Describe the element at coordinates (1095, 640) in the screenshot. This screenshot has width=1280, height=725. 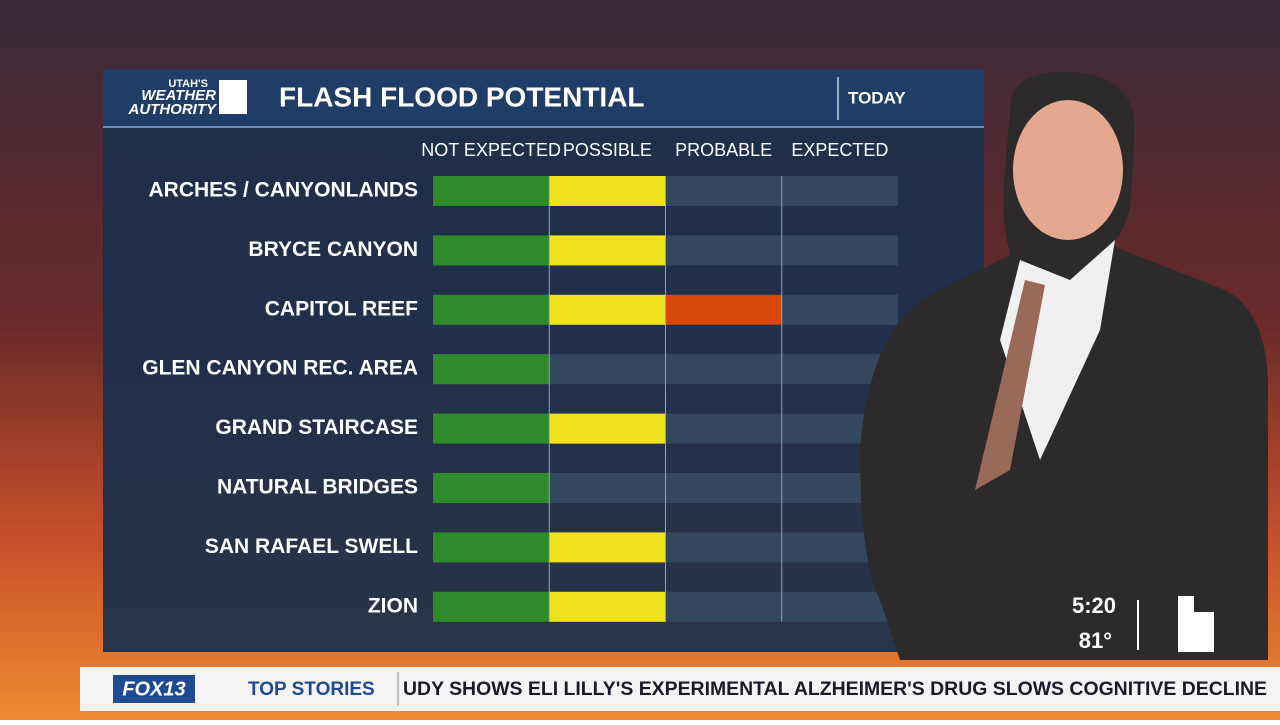
I see `clock-temp: 81°` at that location.